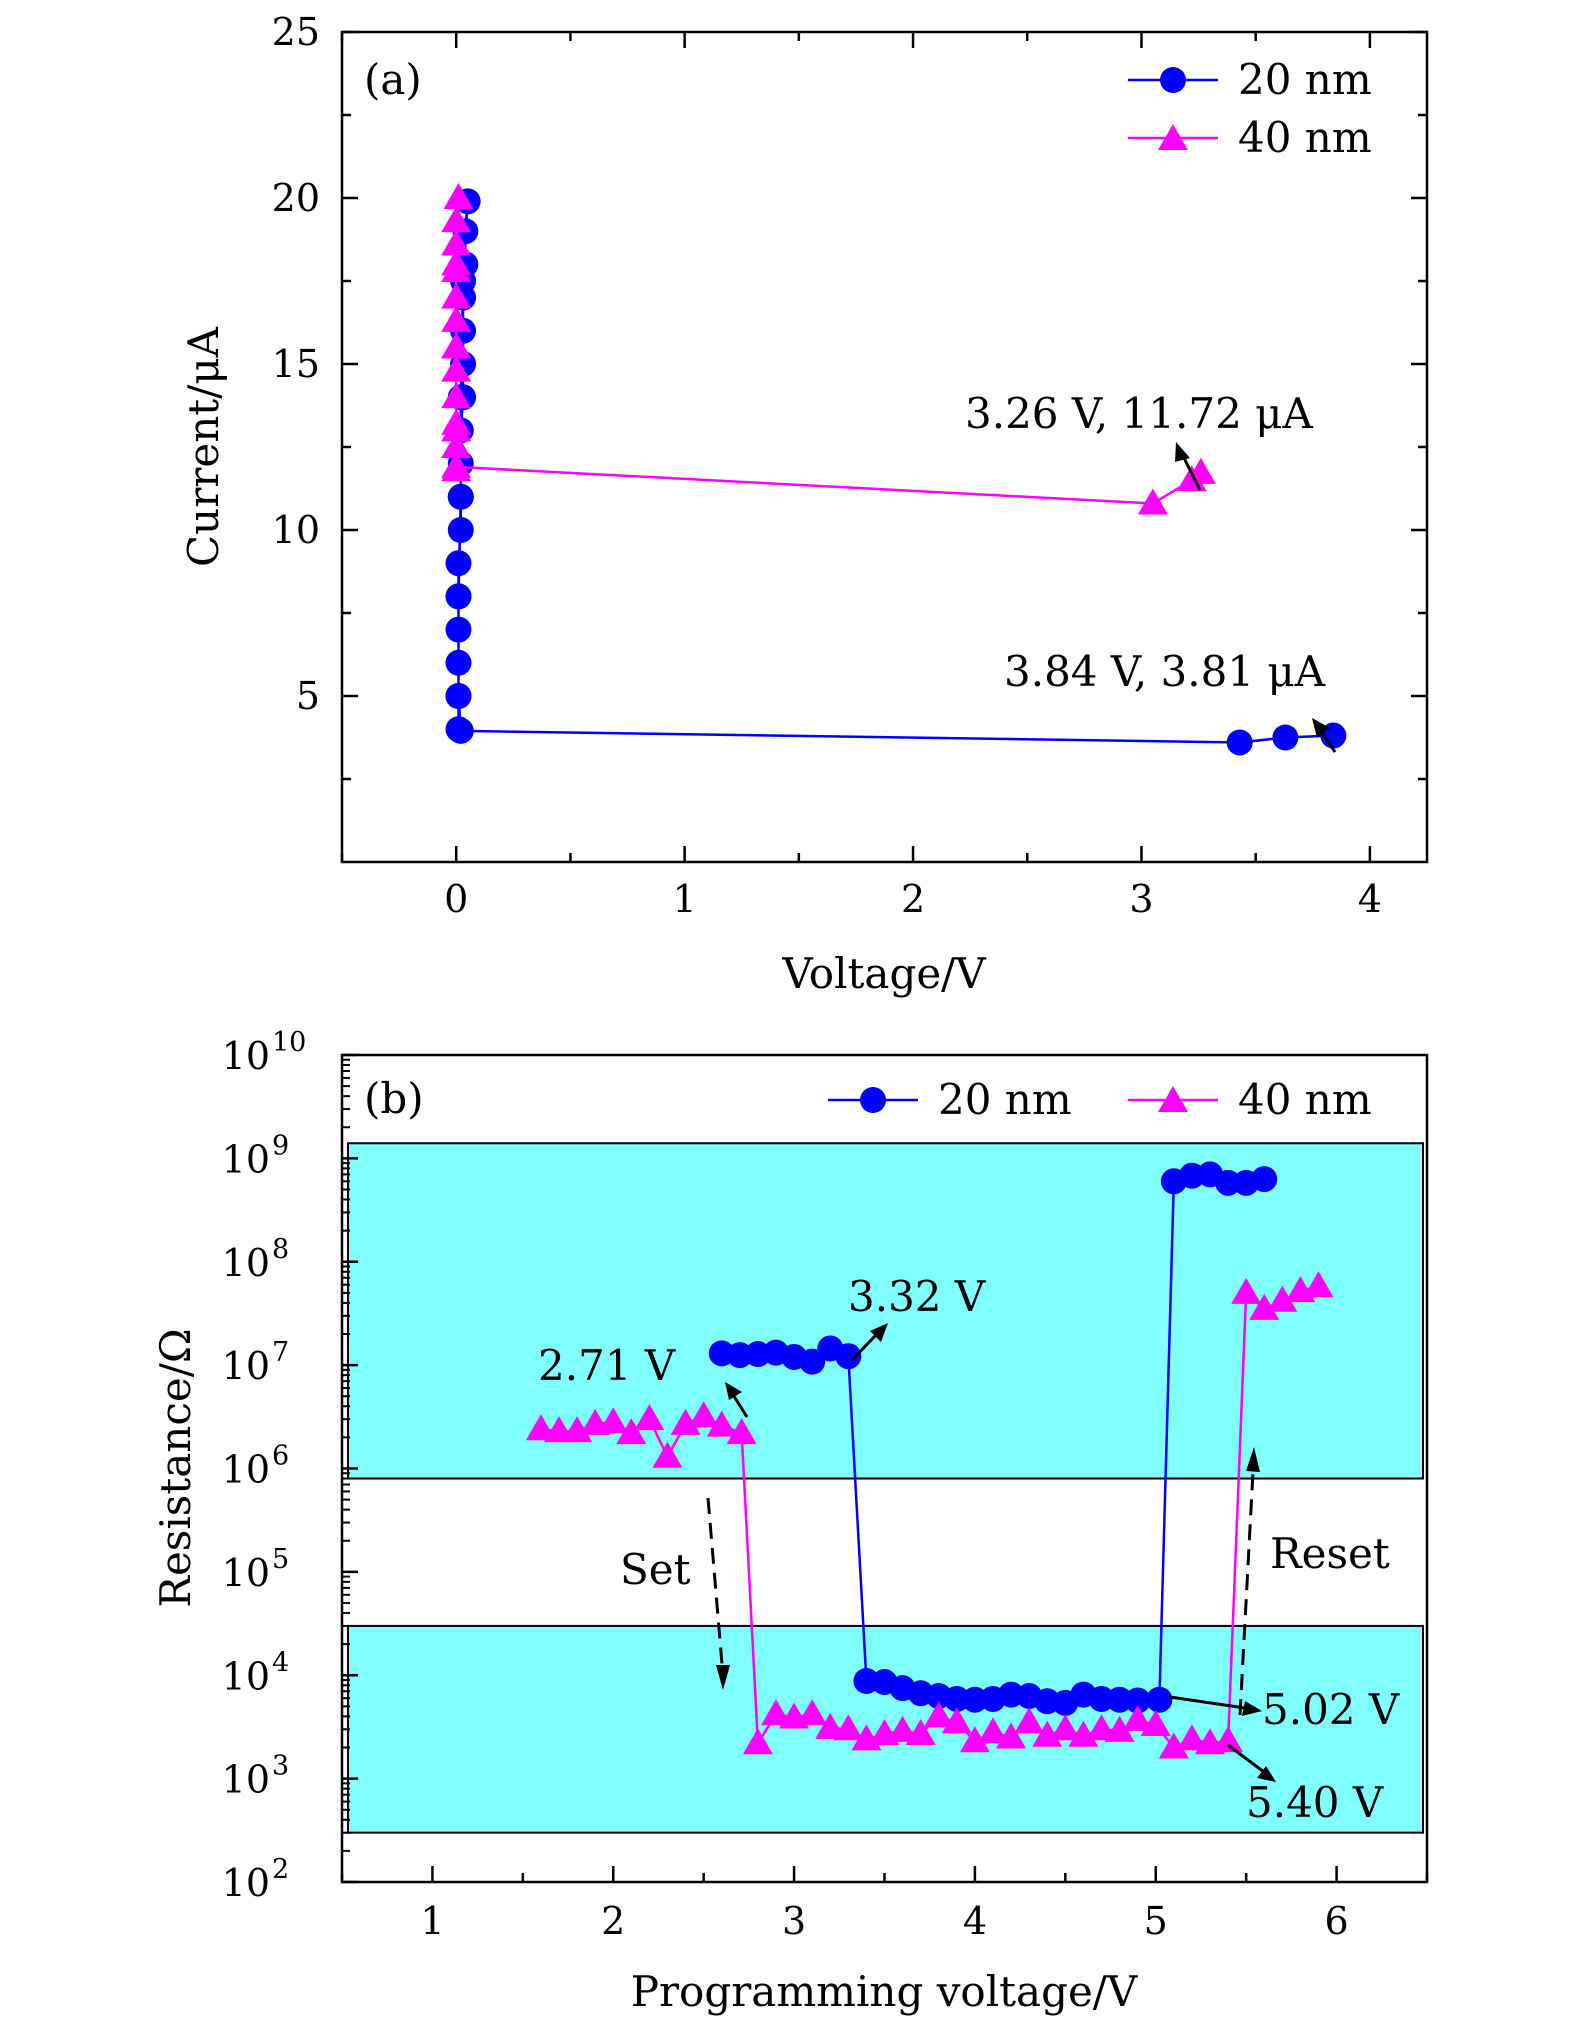 The height and width of the screenshot is (2028, 1575). What do you see at coordinates (1315, 1802) in the screenshot?
I see `annotation-5-40v: 5.40 V` at bounding box center [1315, 1802].